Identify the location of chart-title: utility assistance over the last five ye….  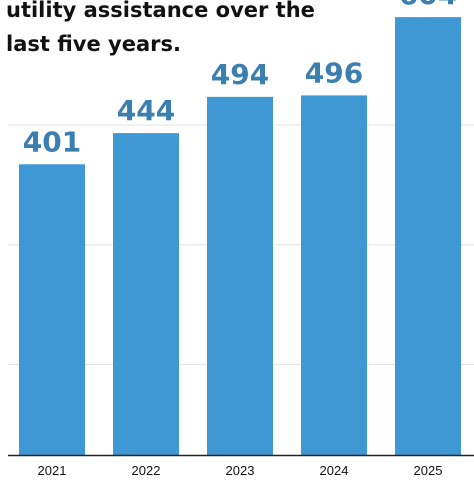
(160, 30).